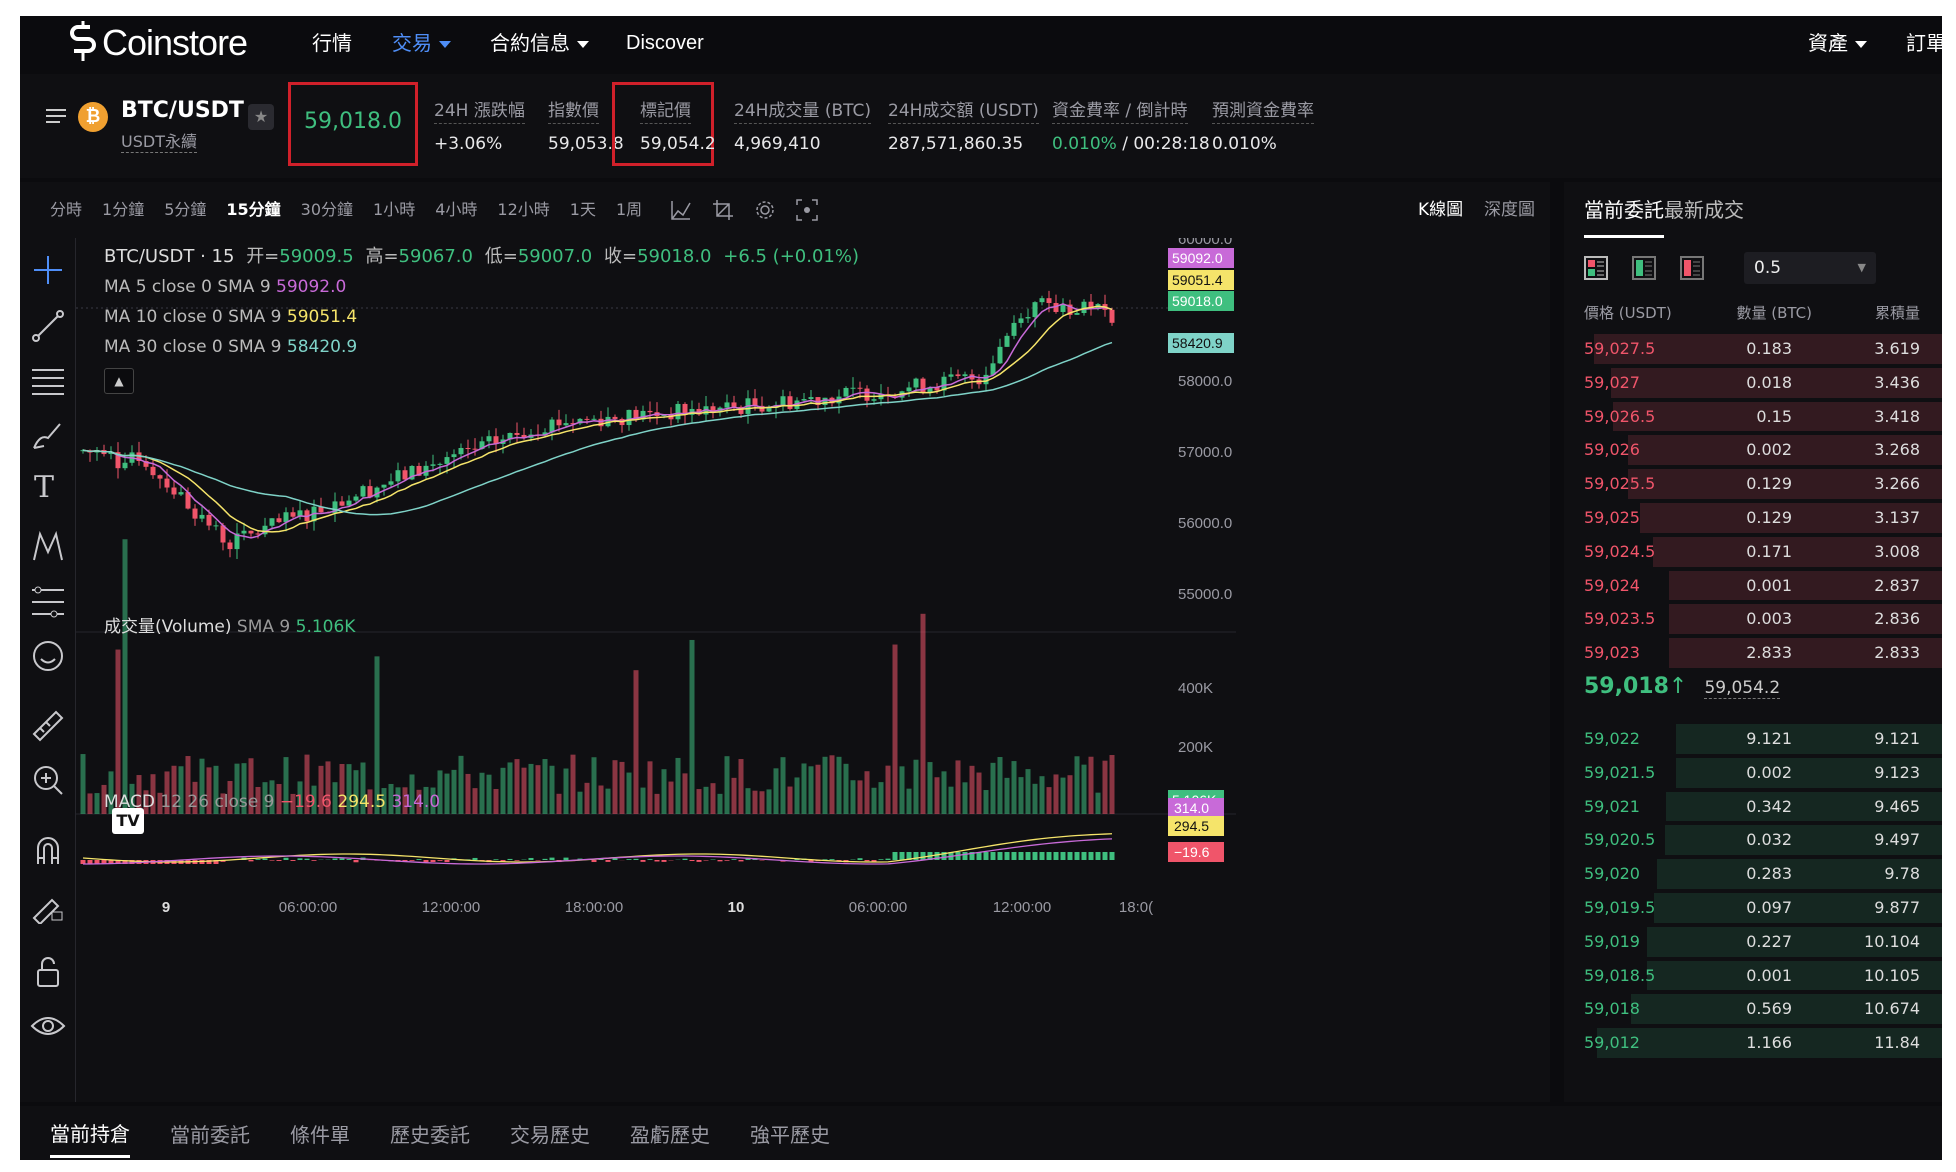  Describe the element at coordinates (182, 110) in the screenshot. I see `symbol-pair: BTC/USDT` at that location.